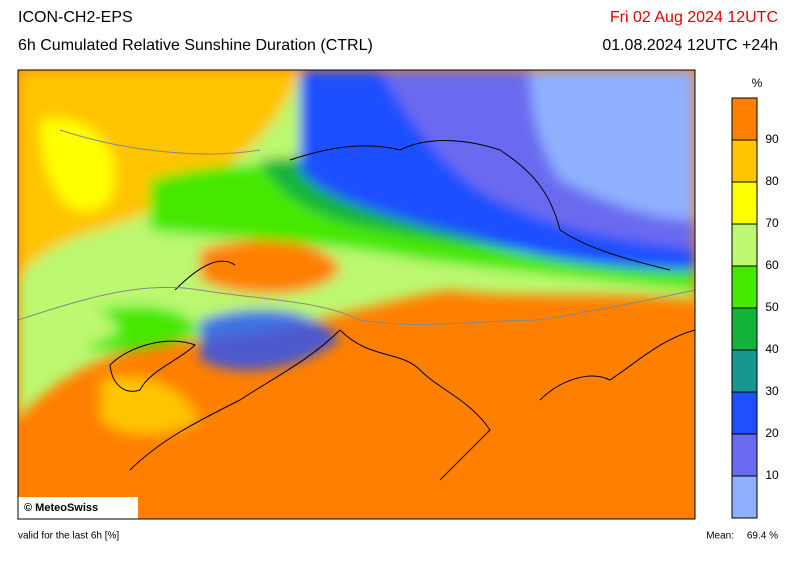  I want to click on colorbar-tick-label: 90, so click(772, 139).